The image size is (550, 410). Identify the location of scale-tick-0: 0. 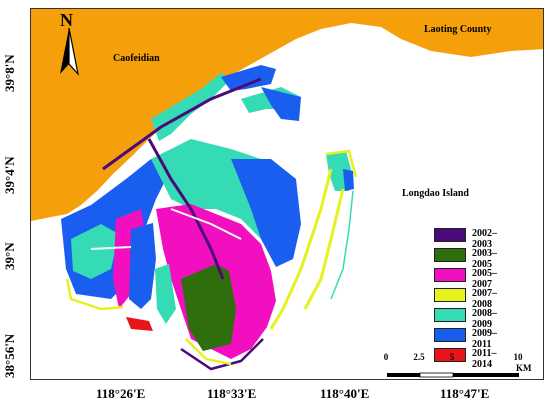
(386, 357).